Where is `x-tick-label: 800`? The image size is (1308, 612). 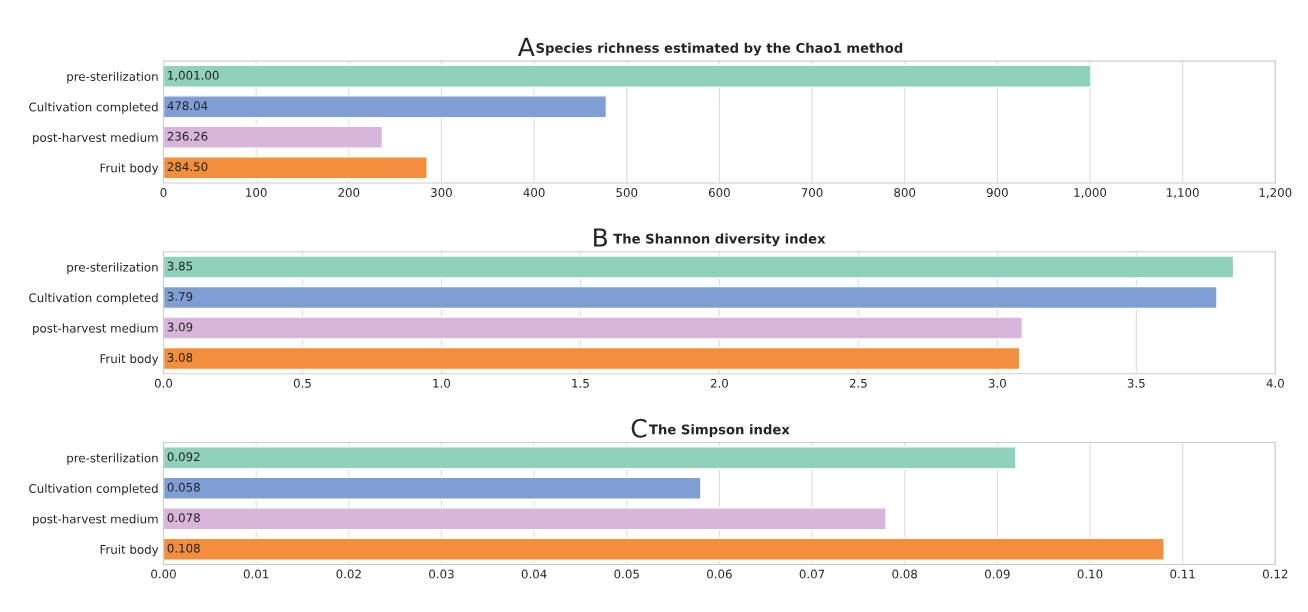 x-tick-label: 800 is located at coordinates (905, 192).